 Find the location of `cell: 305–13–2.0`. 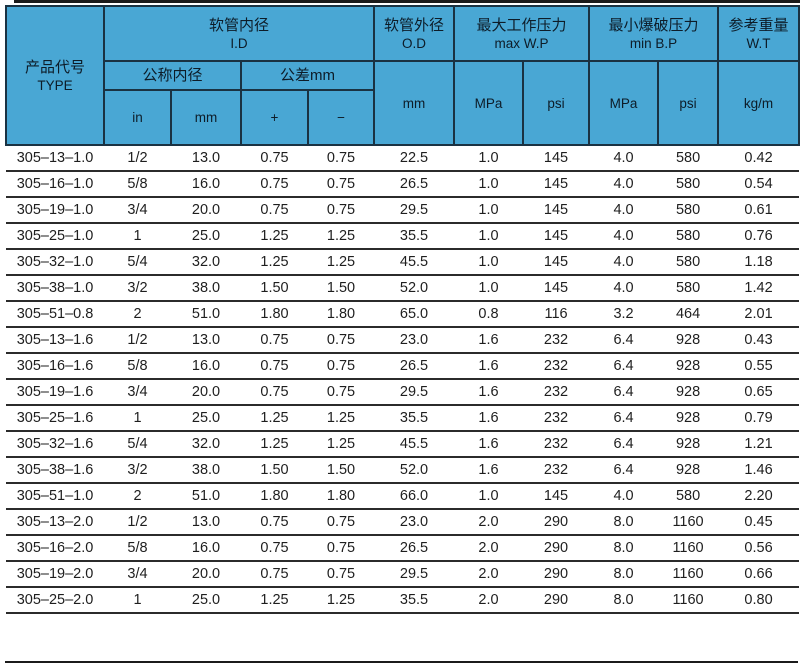

cell: 305–13–2.0 is located at coordinates (55, 521).